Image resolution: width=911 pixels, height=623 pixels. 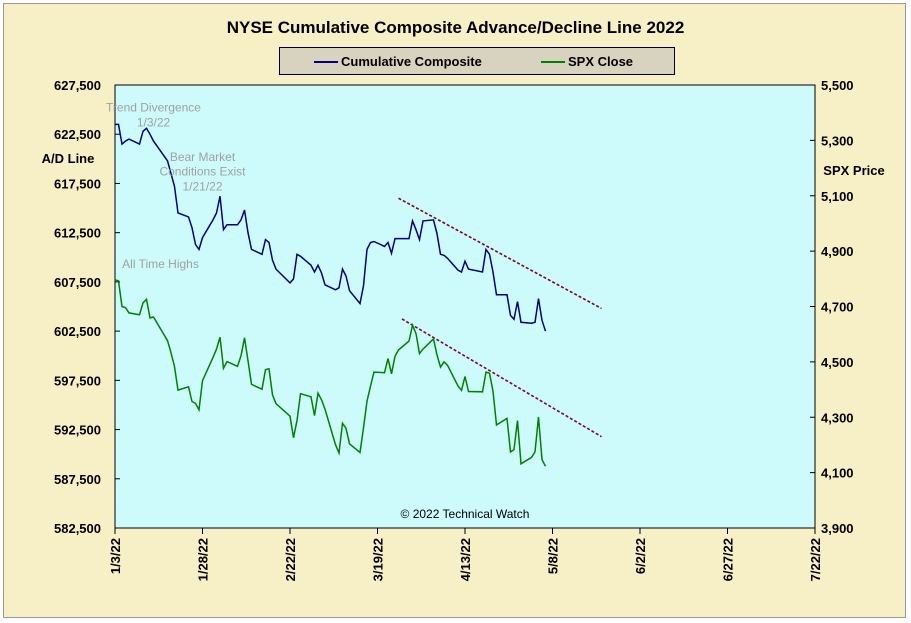 I want to click on y-left-tick-label: 582,500, so click(x=77, y=528).